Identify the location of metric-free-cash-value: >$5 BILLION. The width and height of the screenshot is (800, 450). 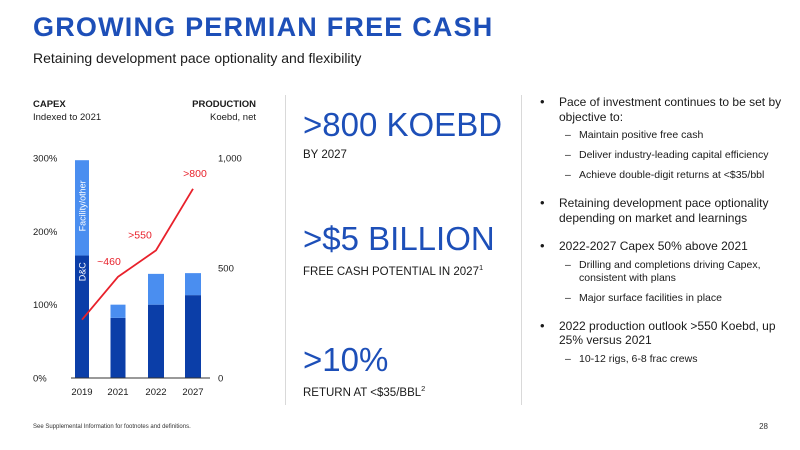
(399, 238).